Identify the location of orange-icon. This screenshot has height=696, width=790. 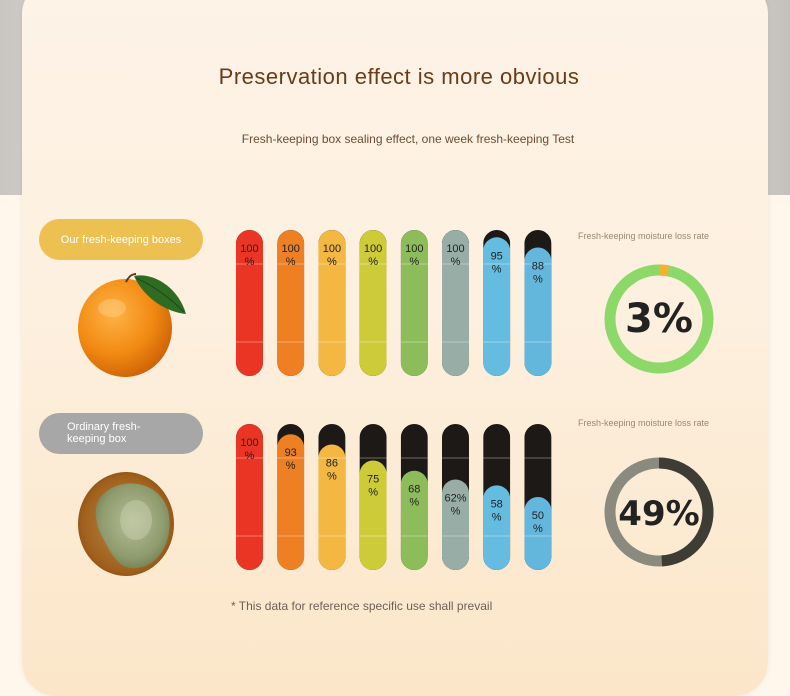
(132, 325).